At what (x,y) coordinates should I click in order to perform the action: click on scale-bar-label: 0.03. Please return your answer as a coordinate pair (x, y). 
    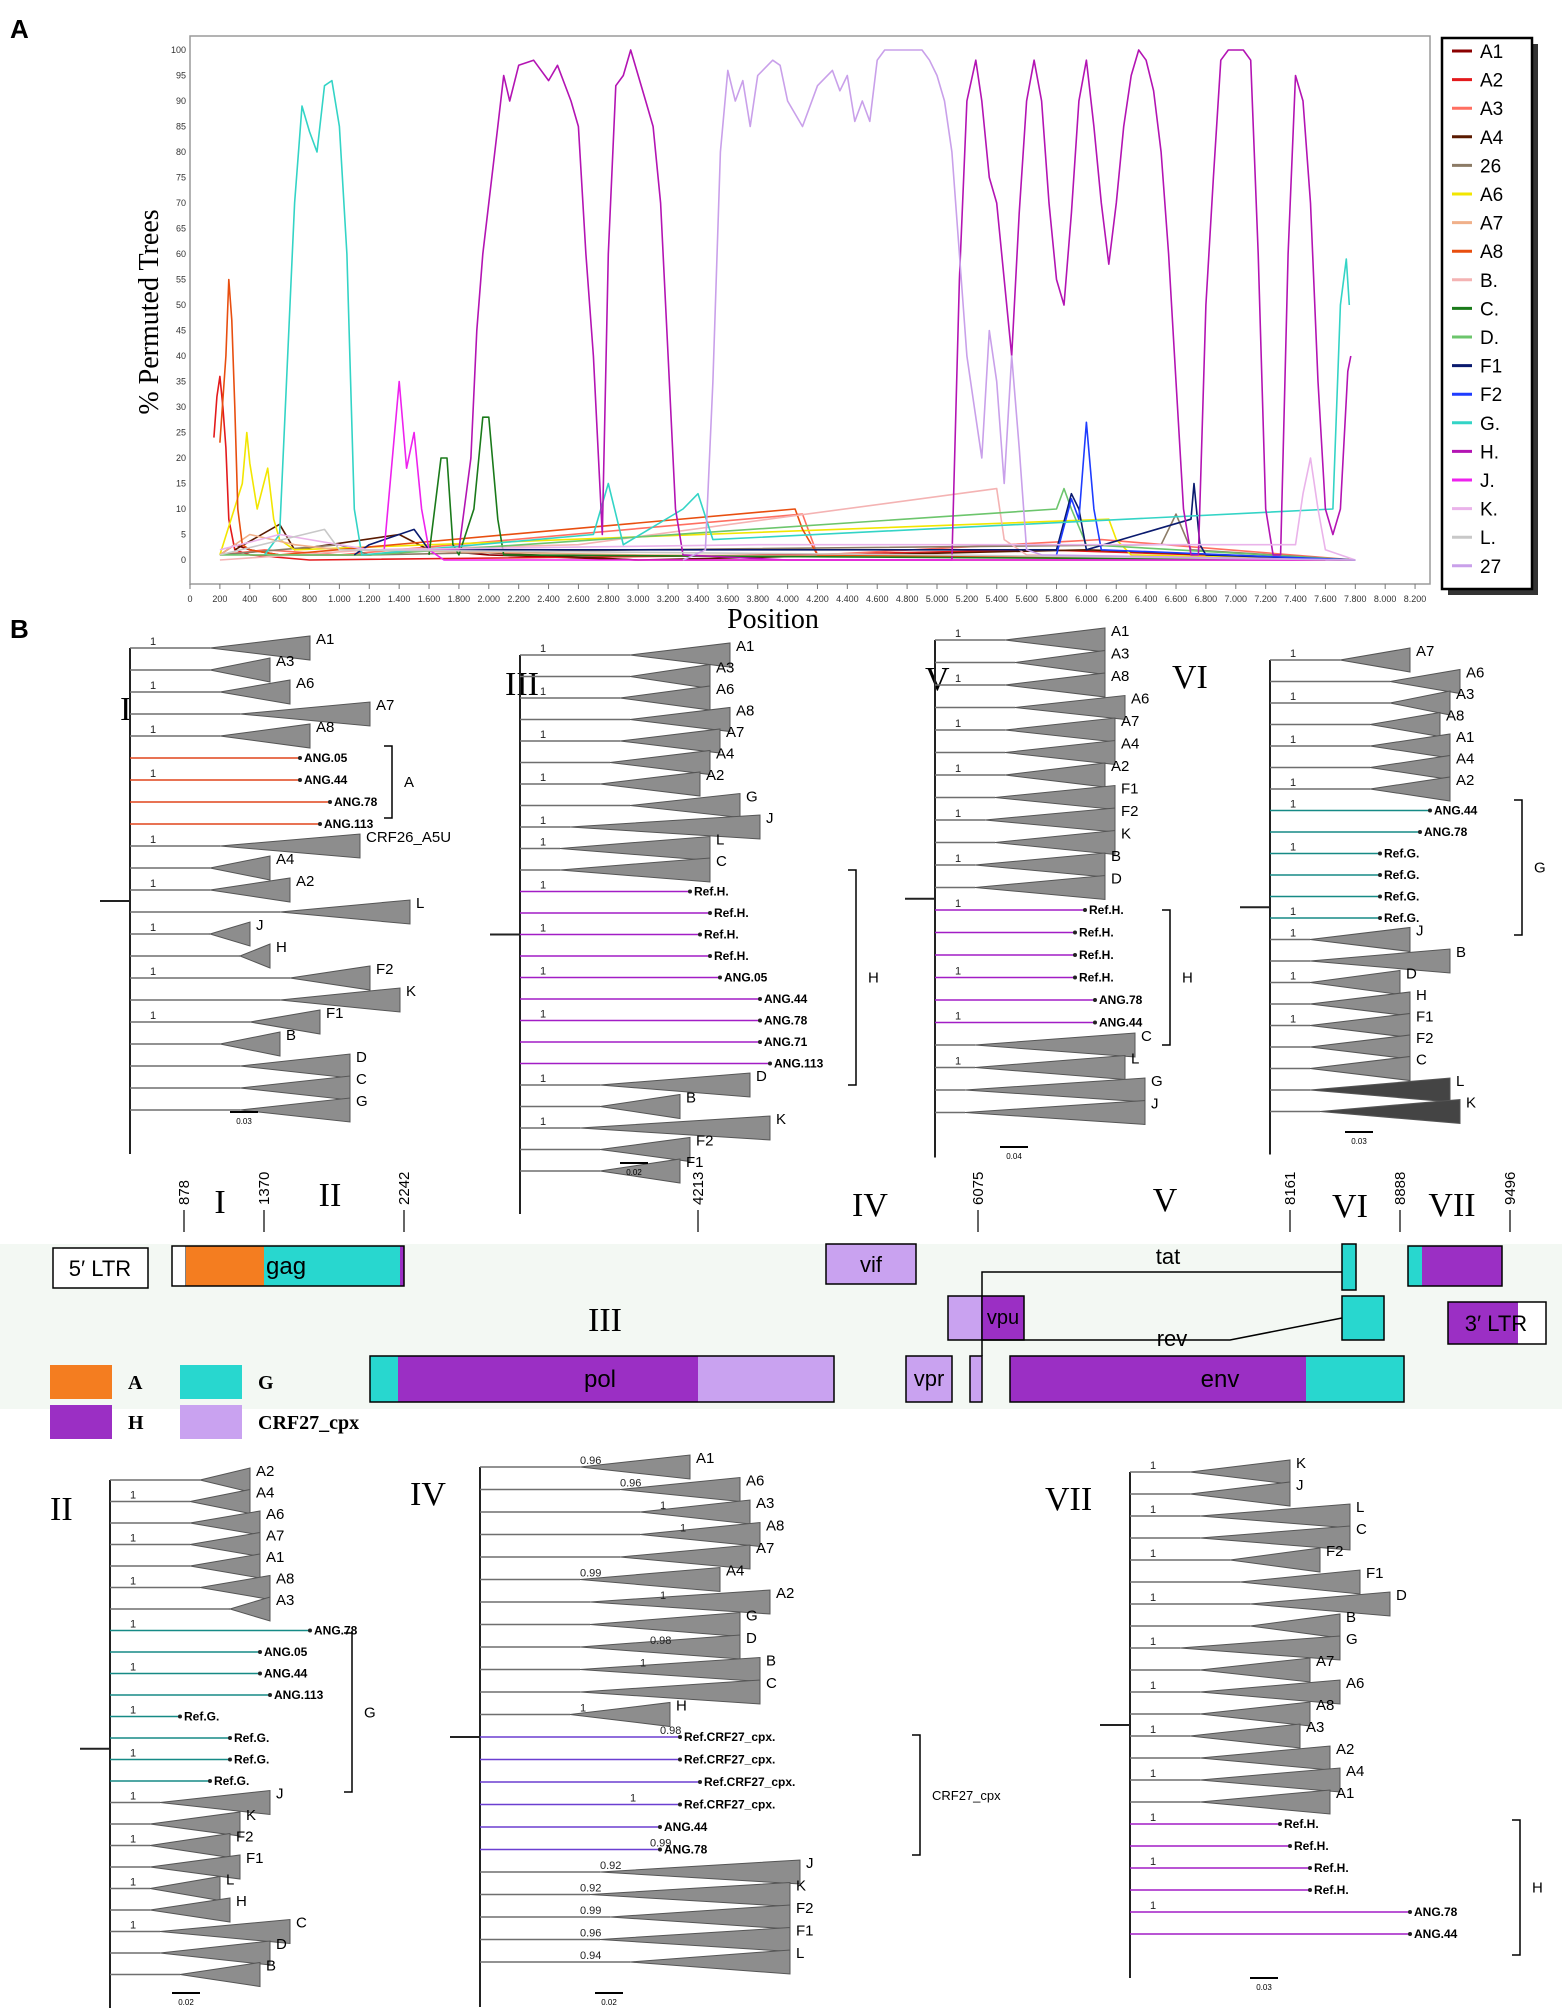
    Looking at the image, I should click on (1359, 1141).